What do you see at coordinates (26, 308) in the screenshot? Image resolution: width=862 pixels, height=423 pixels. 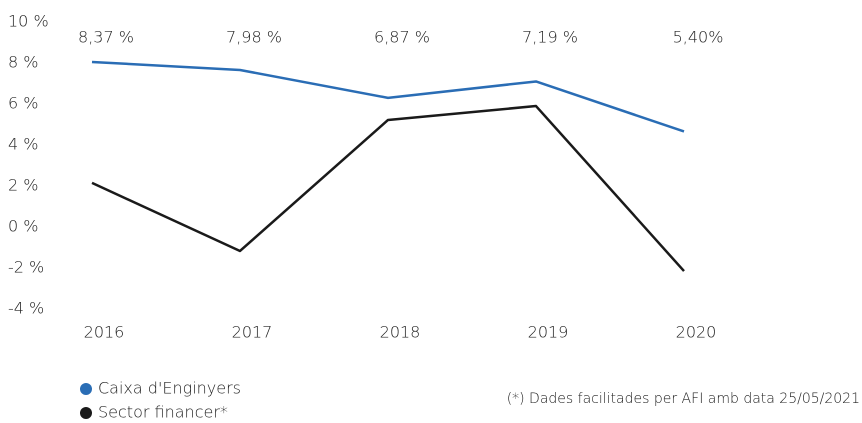 I see `y-tick-label: -4 %` at bounding box center [26, 308].